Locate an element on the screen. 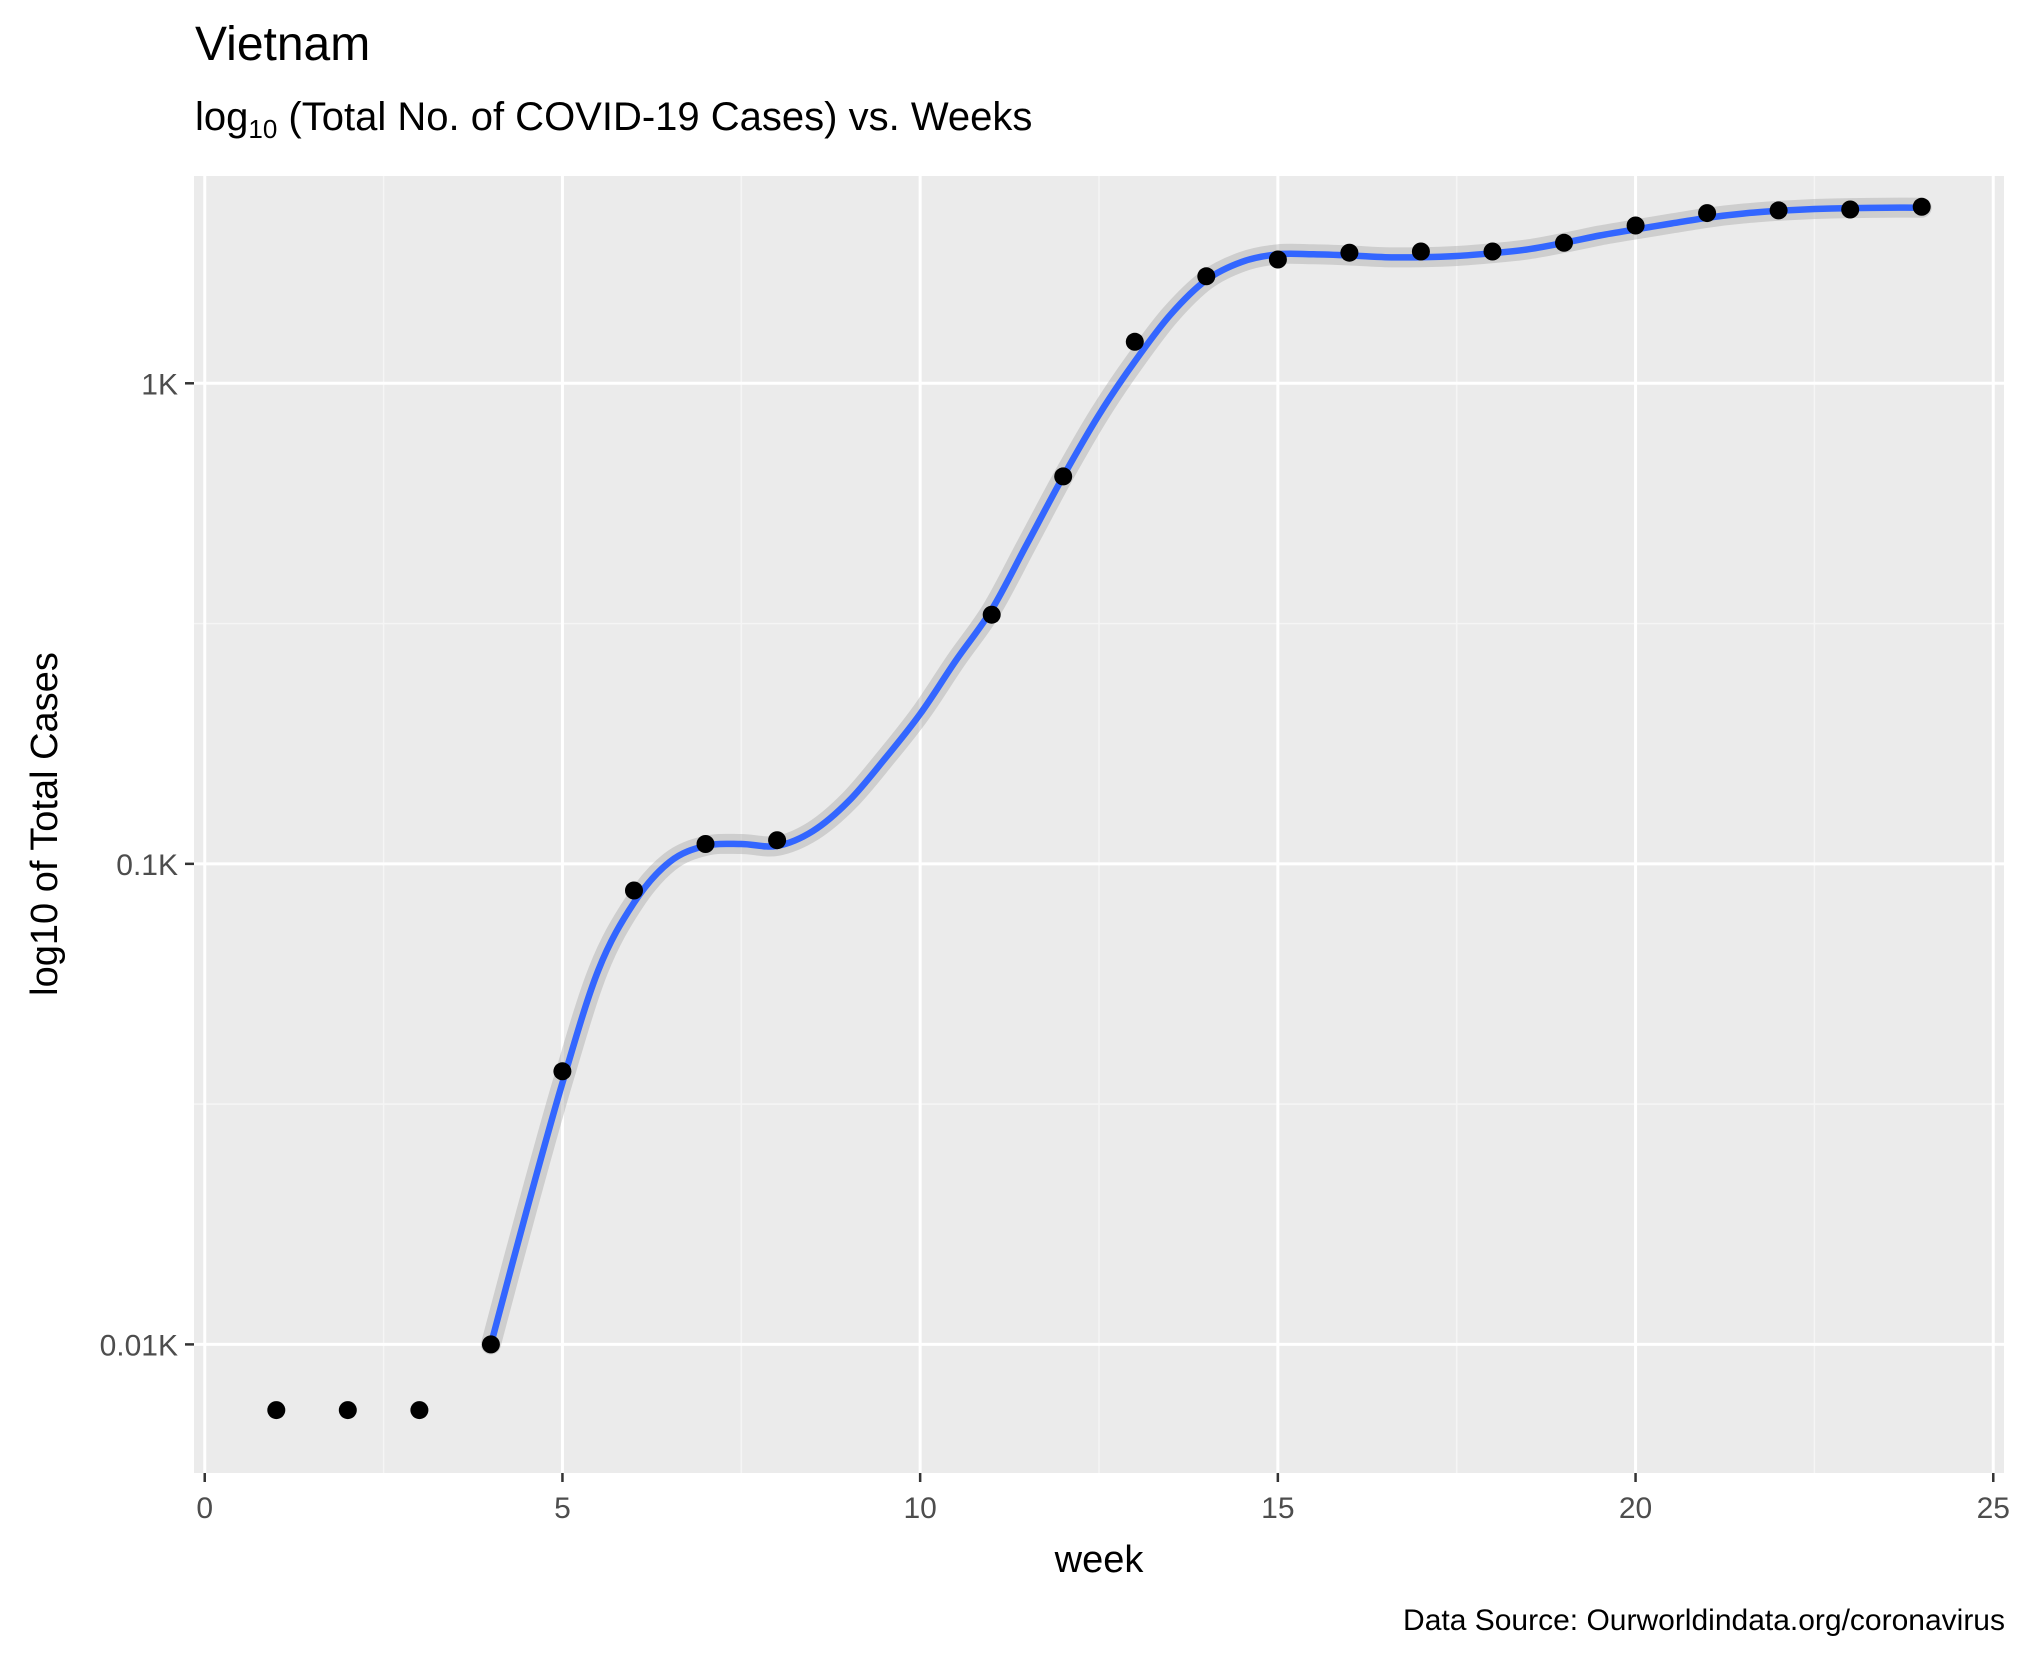  y-tick-label: 1K is located at coordinates (159, 384).